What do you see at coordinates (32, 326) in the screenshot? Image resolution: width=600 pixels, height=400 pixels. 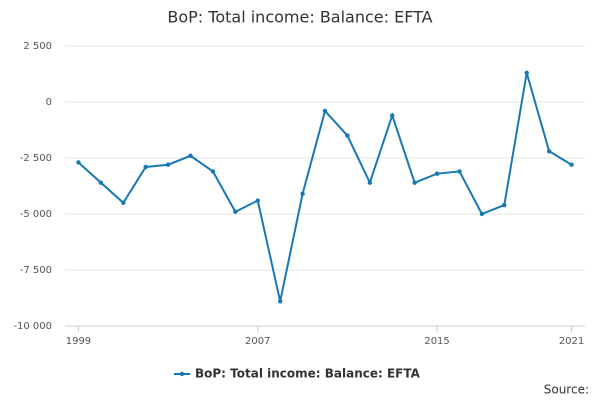 I see `y-tick-label: -10 000` at bounding box center [32, 326].